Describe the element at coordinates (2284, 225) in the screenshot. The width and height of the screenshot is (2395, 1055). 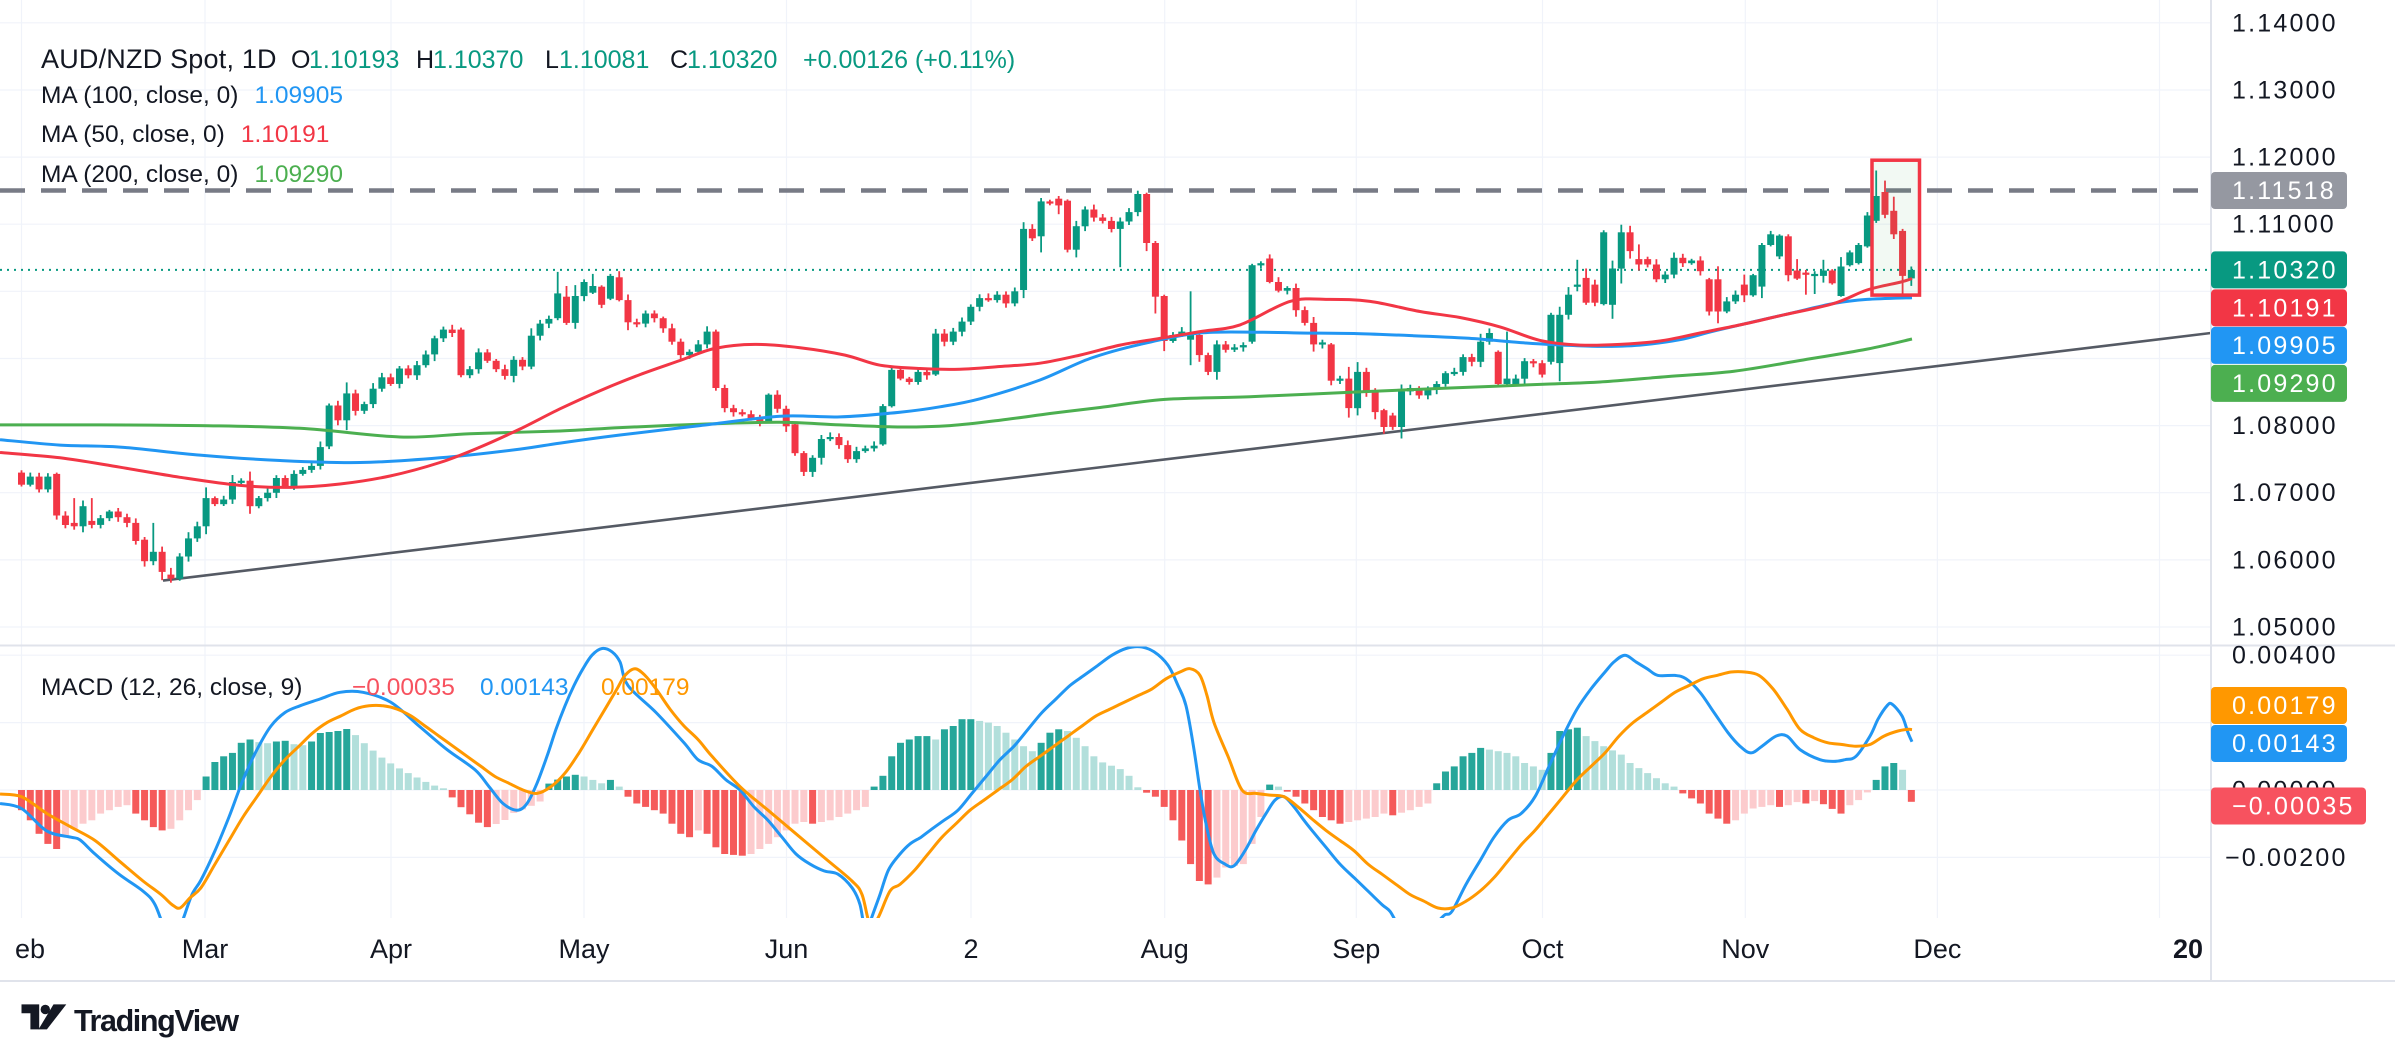
I see `svg-text: 1.11000` at that location.